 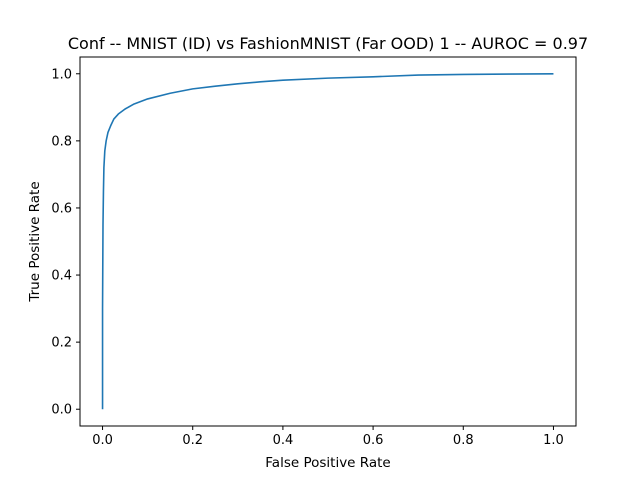 I want to click on x-tick-label: 1.0, so click(x=553, y=440).